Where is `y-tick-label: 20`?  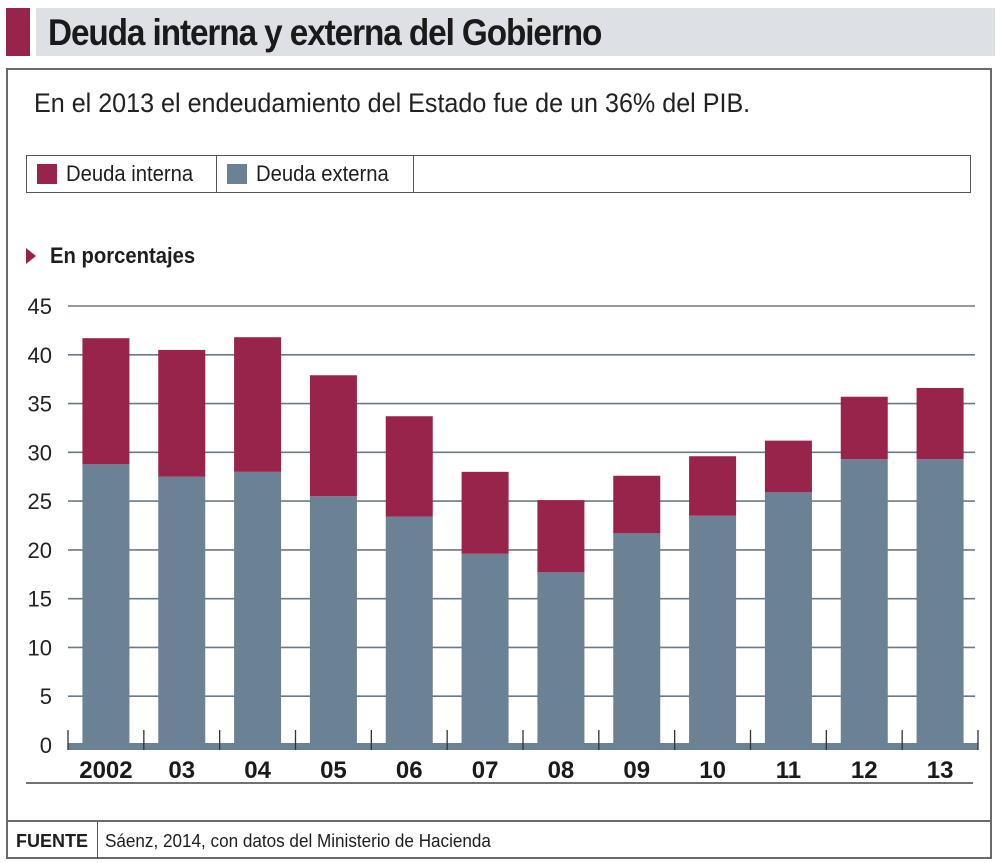
y-tick-label: 20 is located at coordinates (40, 550).